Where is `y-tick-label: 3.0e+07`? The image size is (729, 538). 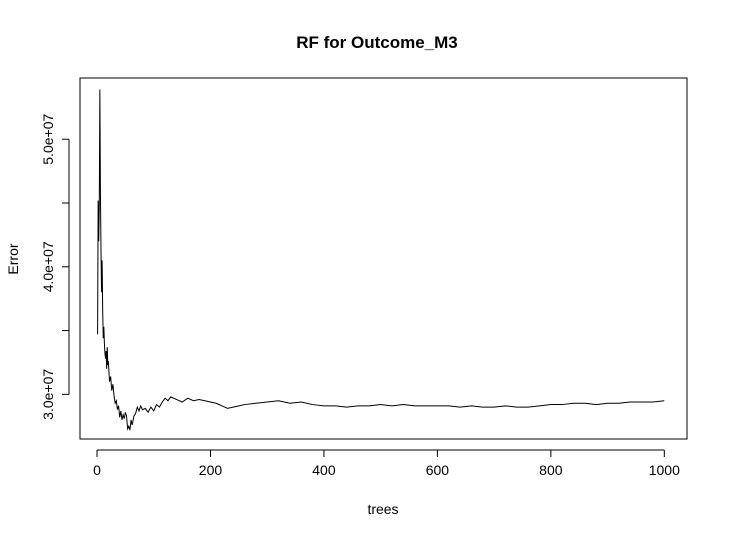
y-tick-label: 3.0e+07 is located at coordinates (48, 394).